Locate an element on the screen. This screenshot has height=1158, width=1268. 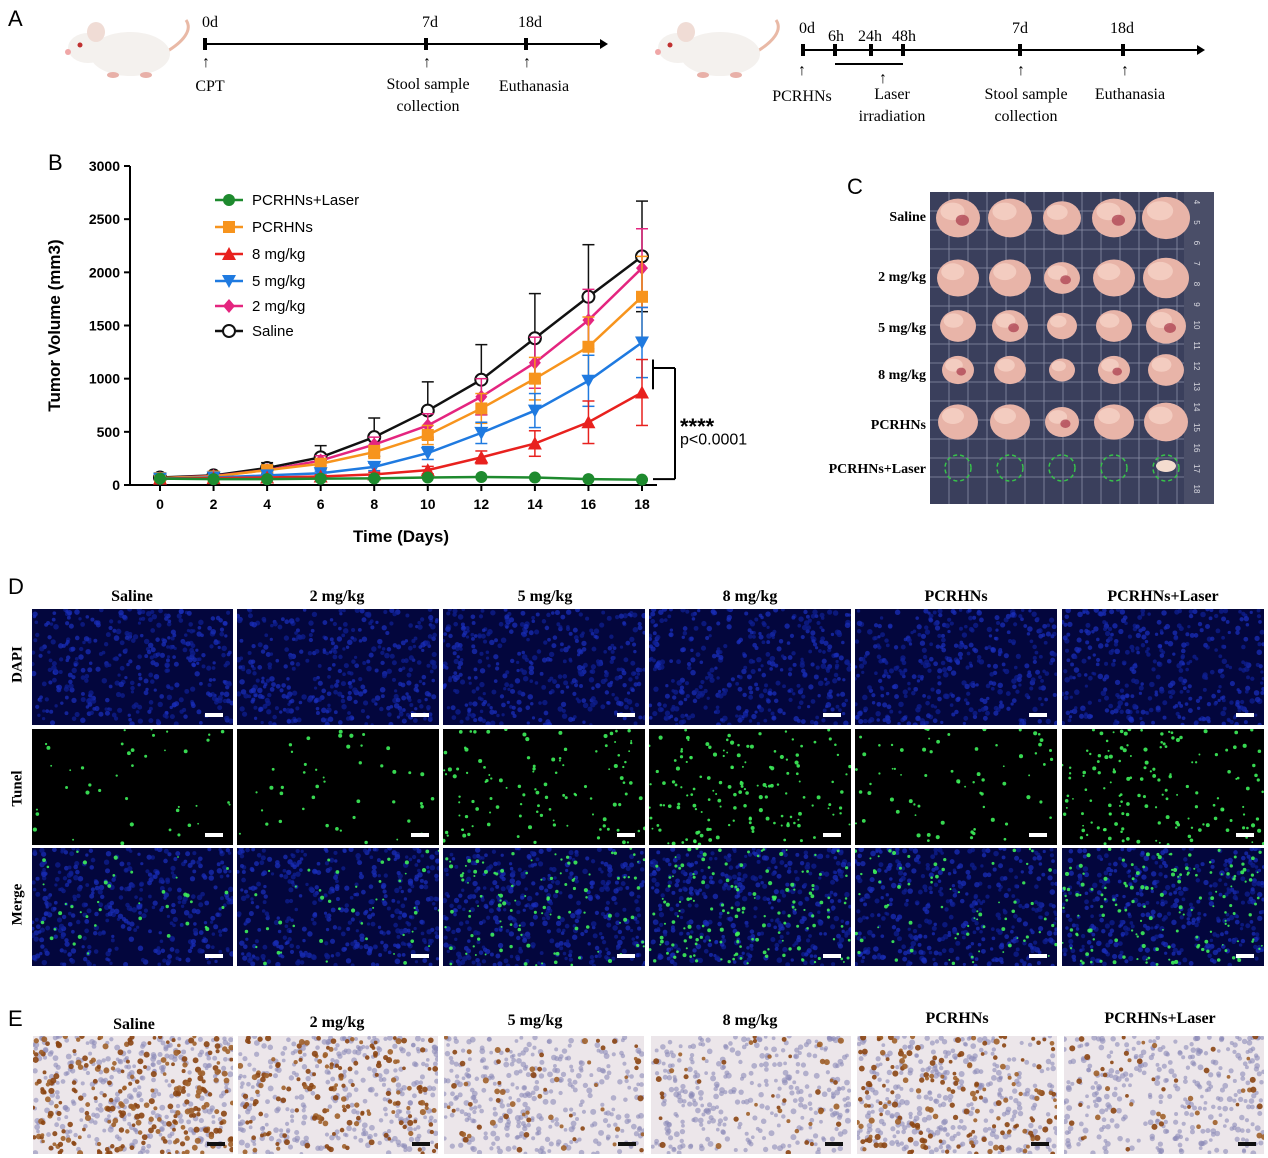
tumor-sample is located at coordinates (1062, 278).